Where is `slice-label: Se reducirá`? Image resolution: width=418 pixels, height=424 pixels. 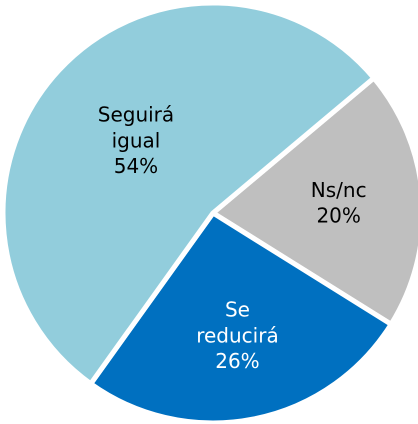 slice-label: Se reducirá is located at coordinates (237, 322).